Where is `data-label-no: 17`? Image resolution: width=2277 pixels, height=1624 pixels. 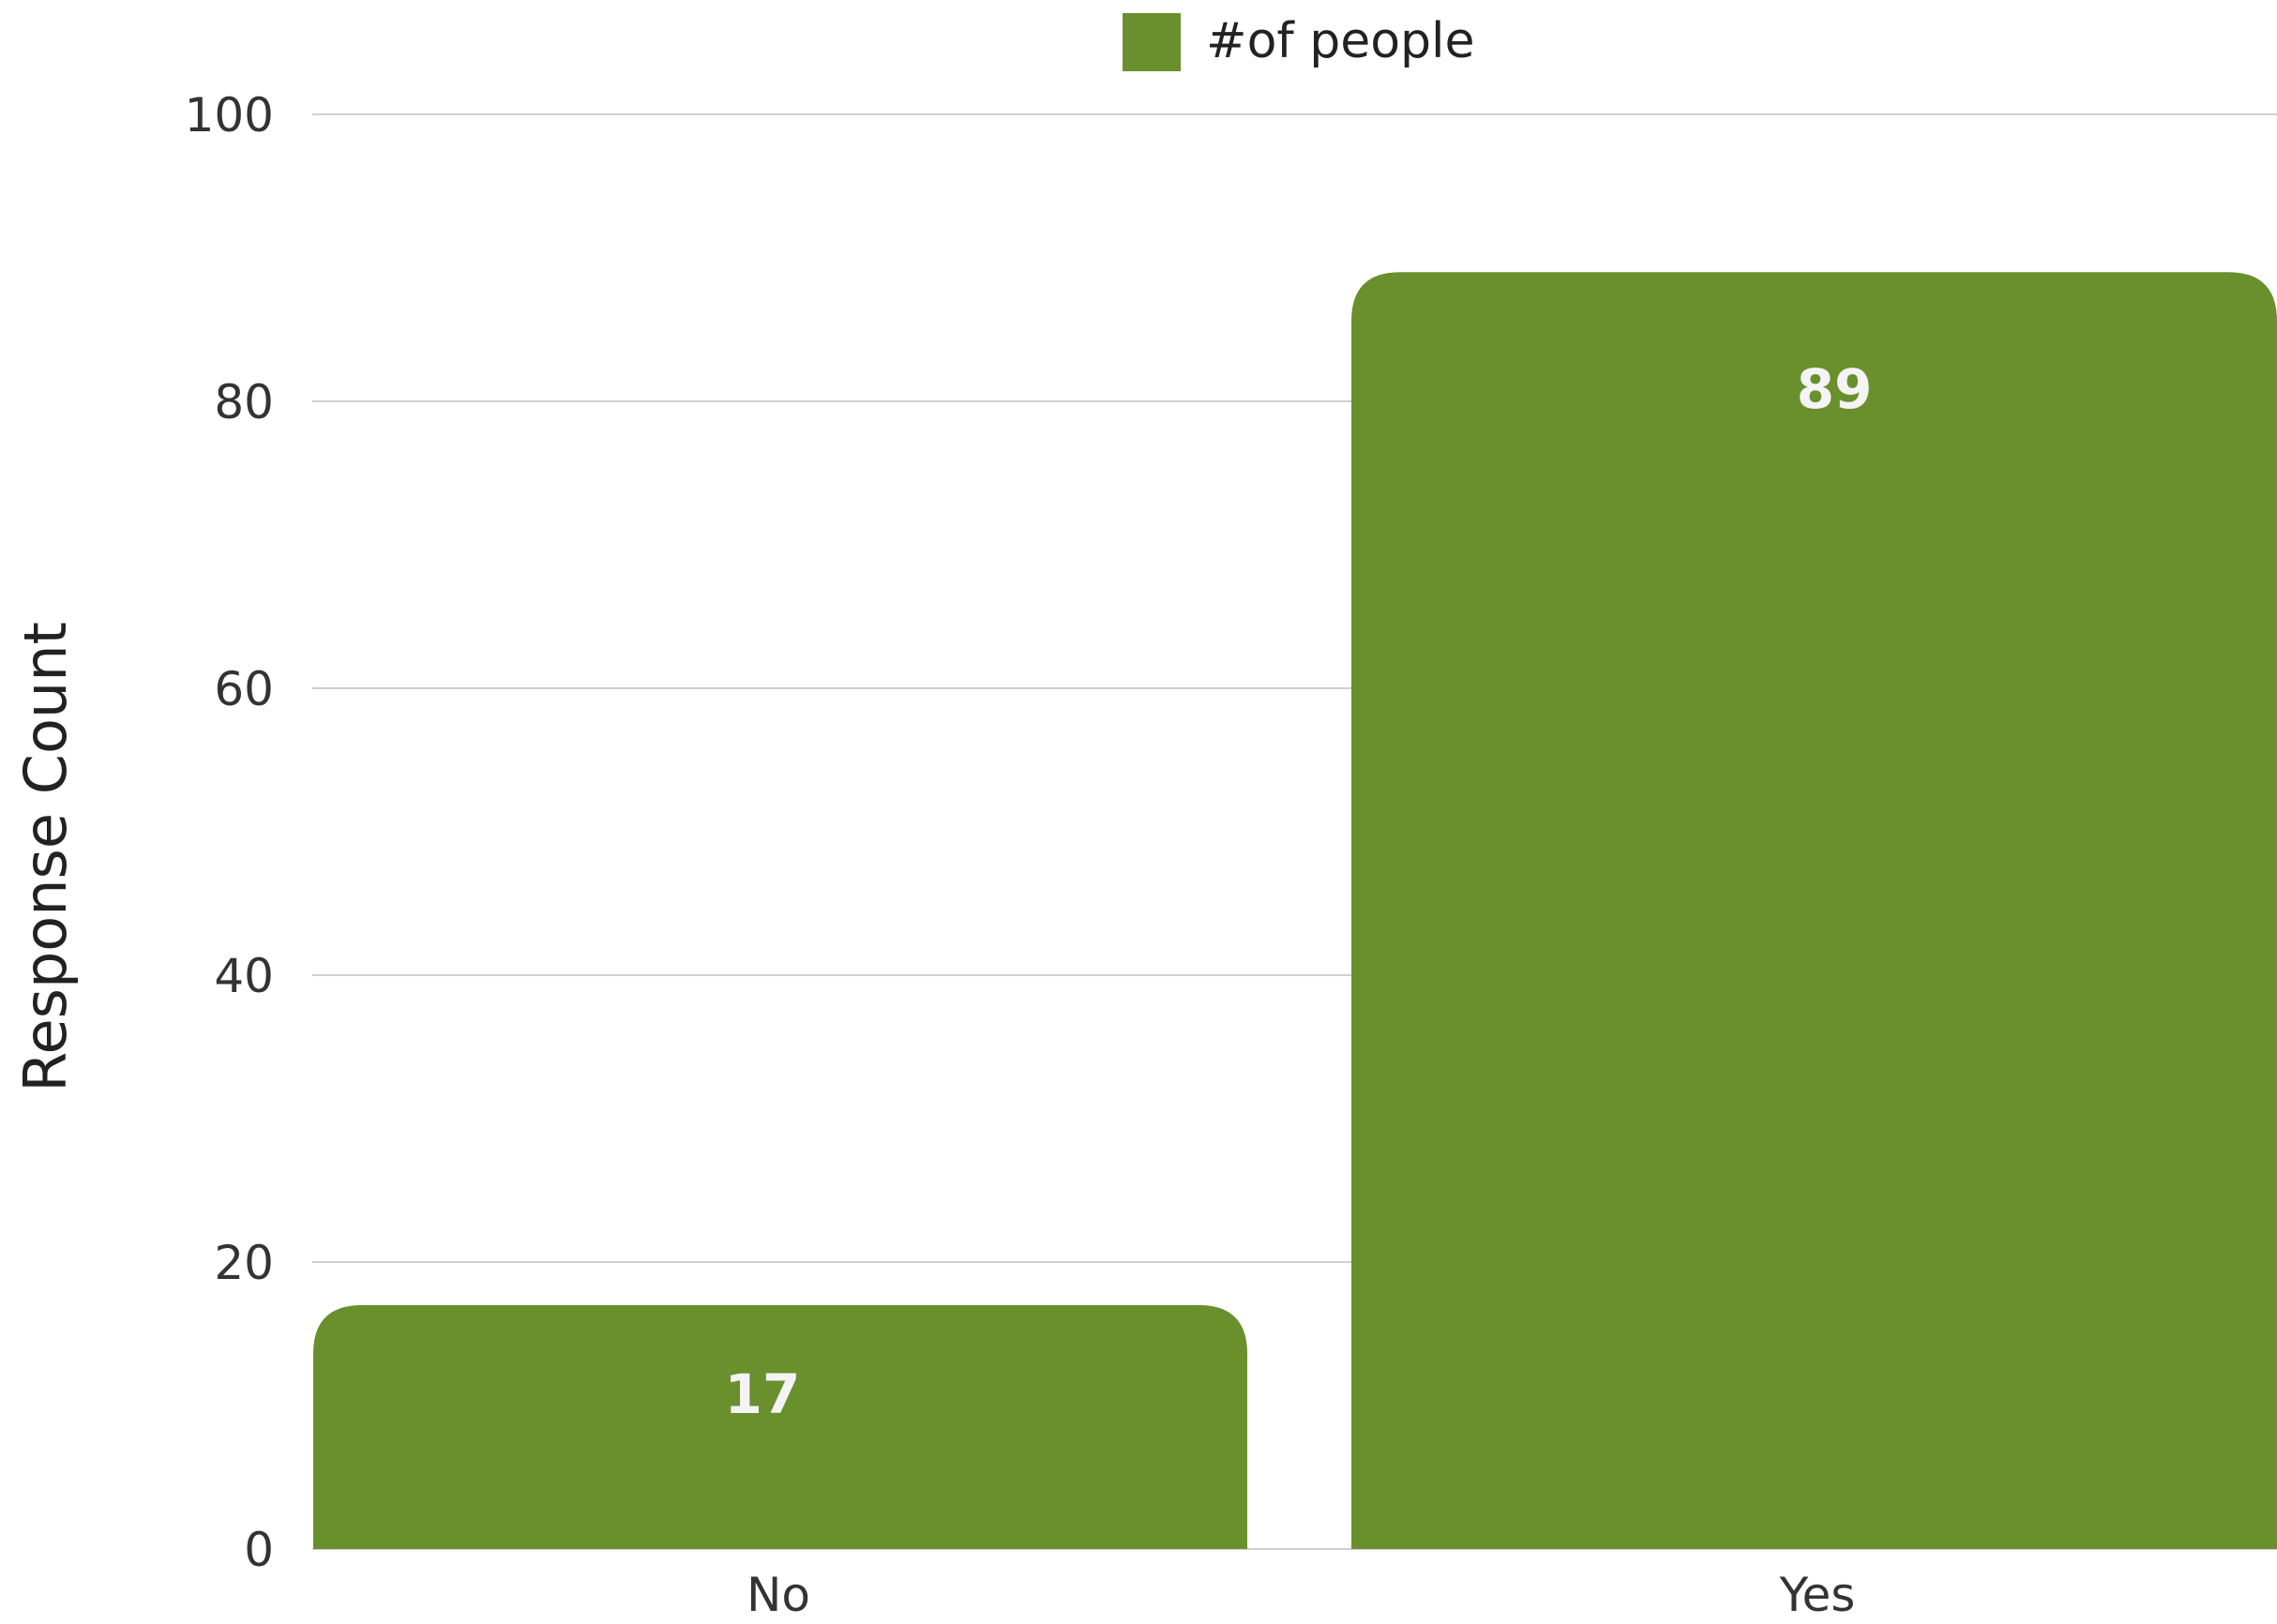
data-label-no: 17 is located at coordinates (763, 1394).